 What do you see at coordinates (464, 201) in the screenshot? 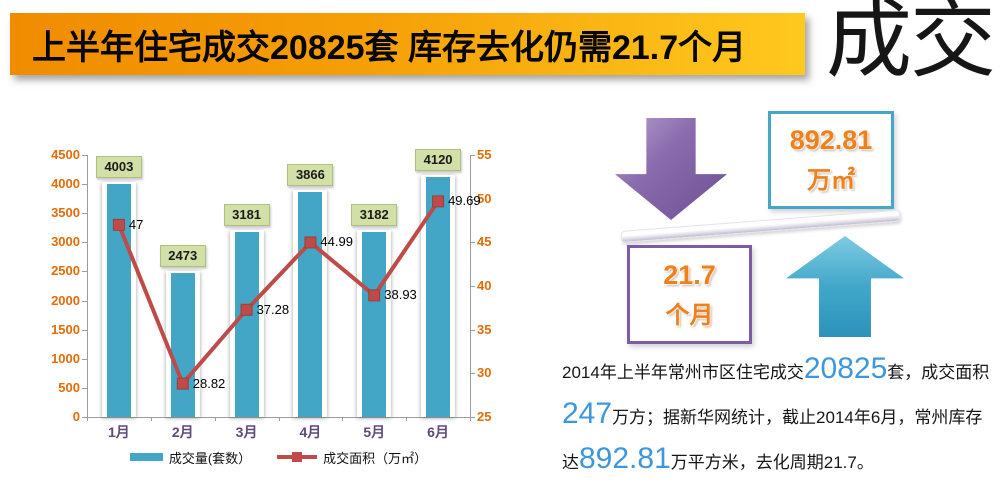
I see `line-value-label: 49.69` at bounding box center [464, 201].